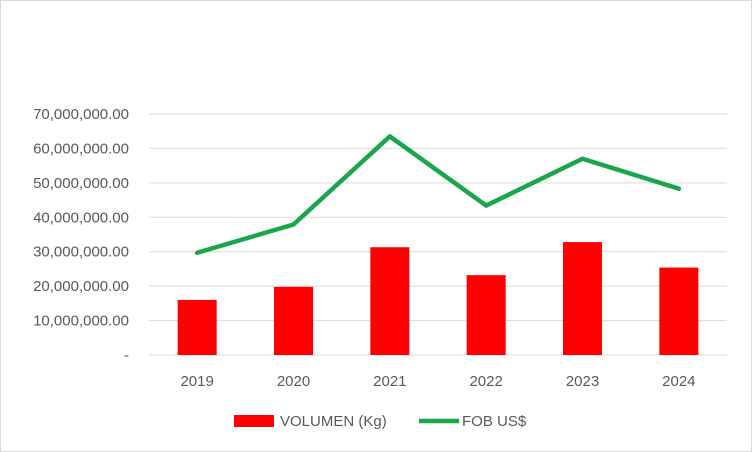 The image size is (752, 452). What do you see at coordinates (582, 298) in the screenshot?
I see `bar-2023` at bounding box center [582, 298].